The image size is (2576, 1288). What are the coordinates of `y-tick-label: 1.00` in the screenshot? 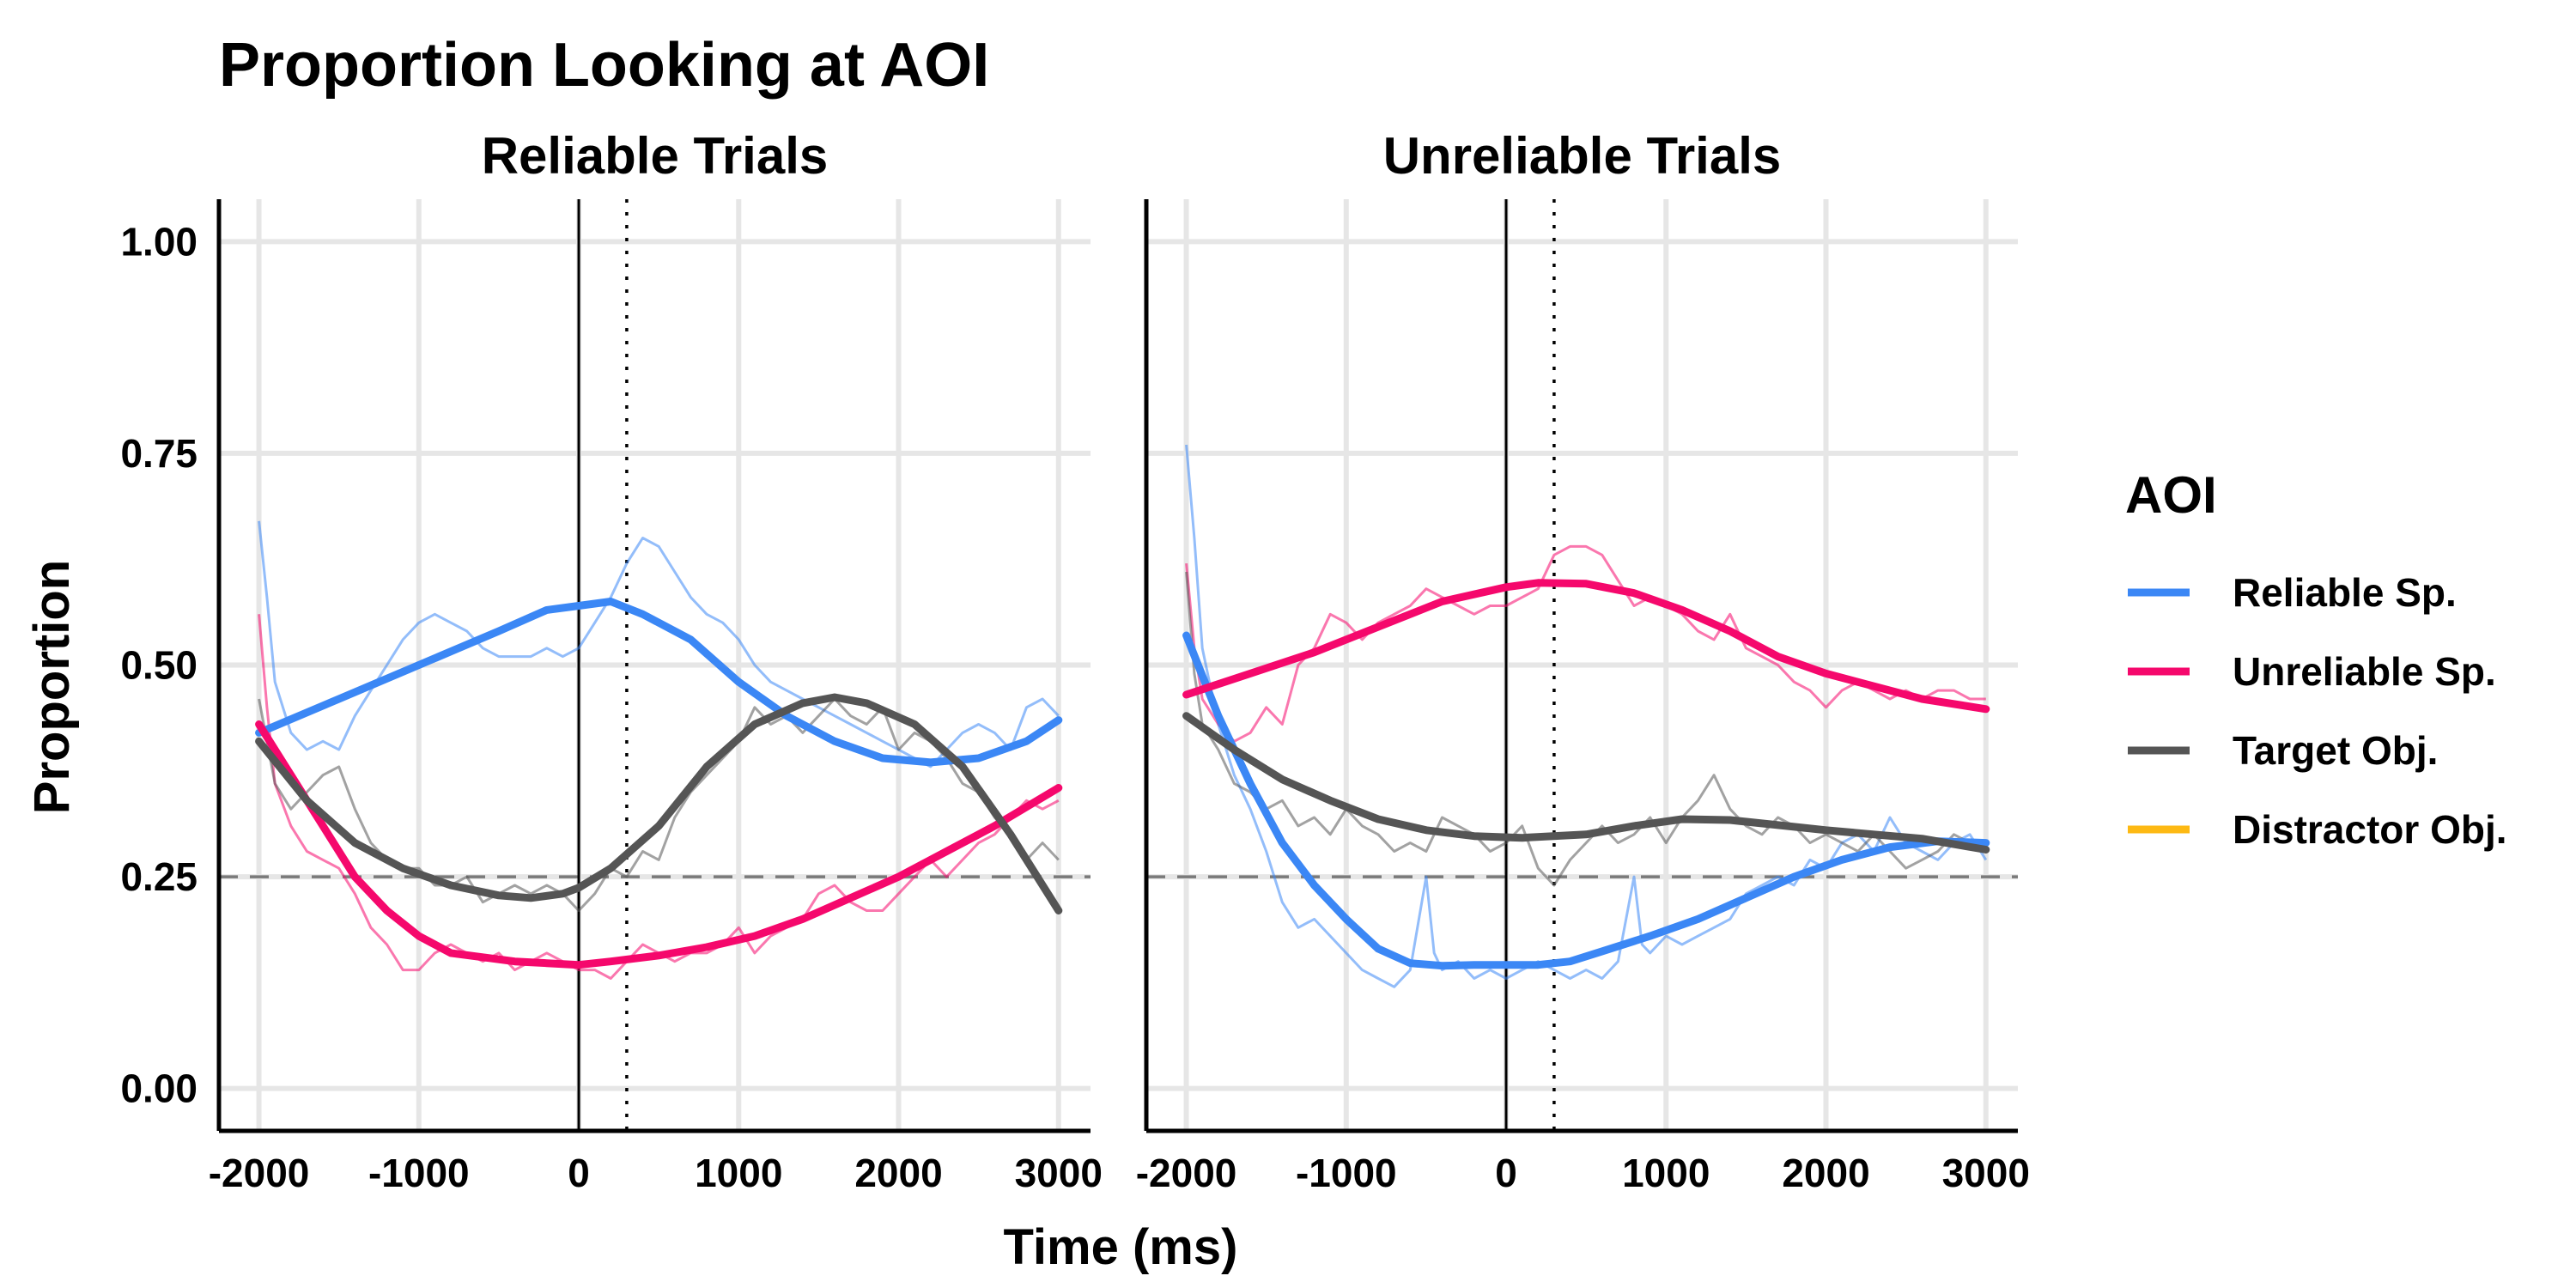 It's located at (159, 241).